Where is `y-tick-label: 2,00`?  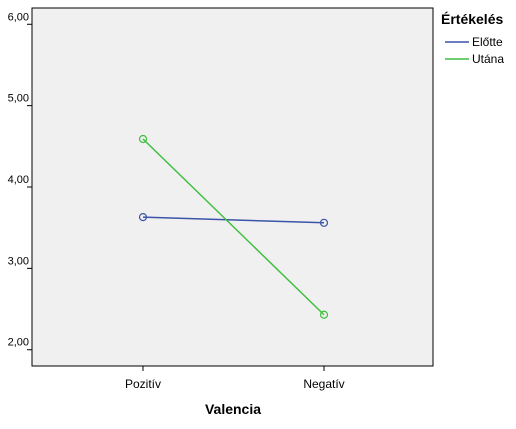 y-tick-label: 2,00 is located at coordinates (18, 343).